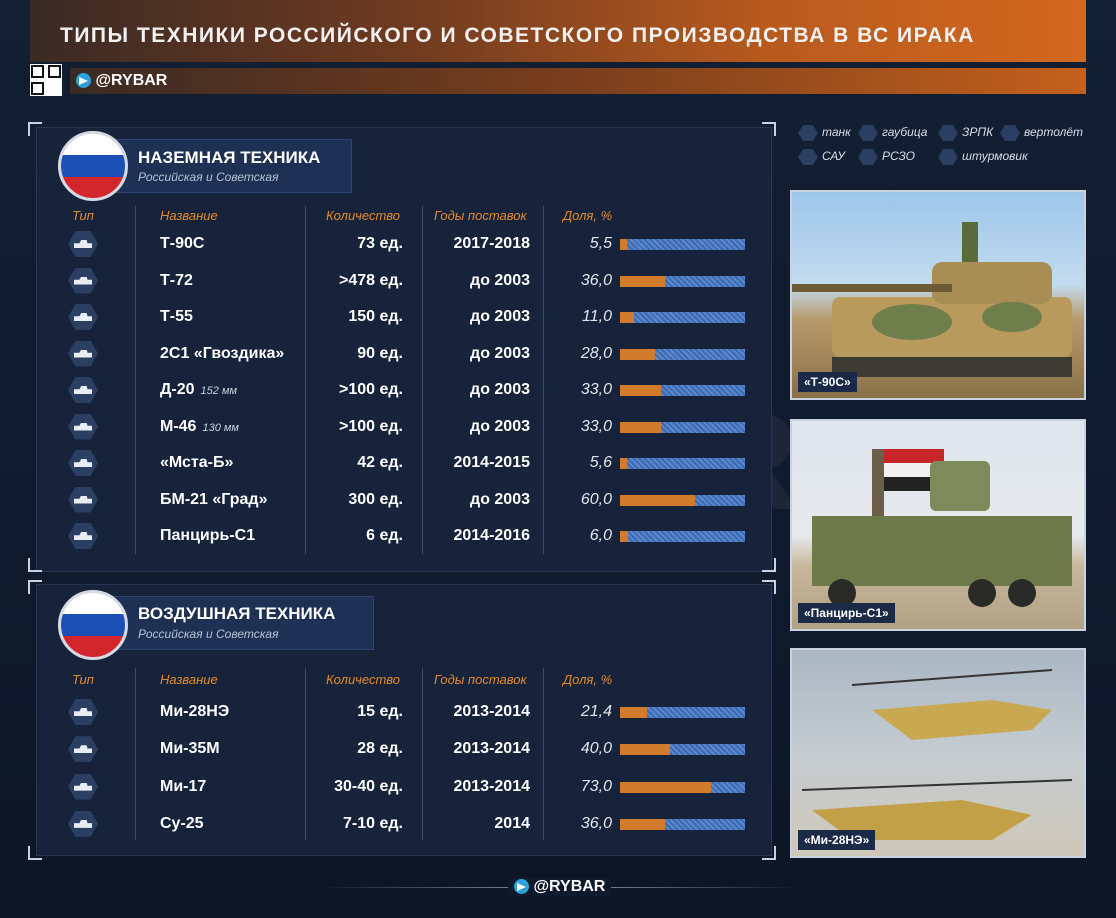  Describe the element at coordinates (375, 499) in the screenshot. I see `equipment-qty: 300 ед.` at that location.